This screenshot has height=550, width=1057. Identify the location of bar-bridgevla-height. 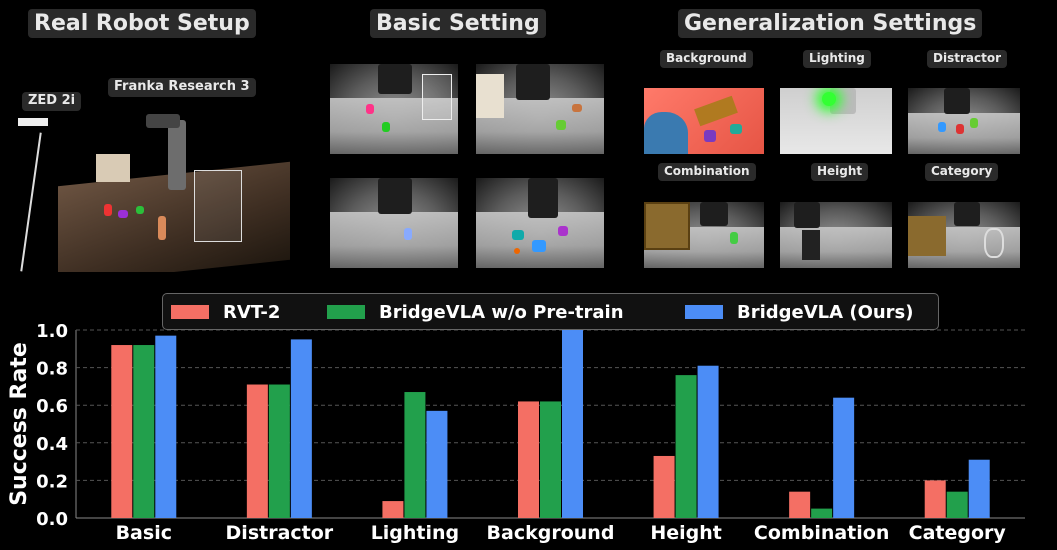
(708, 441).